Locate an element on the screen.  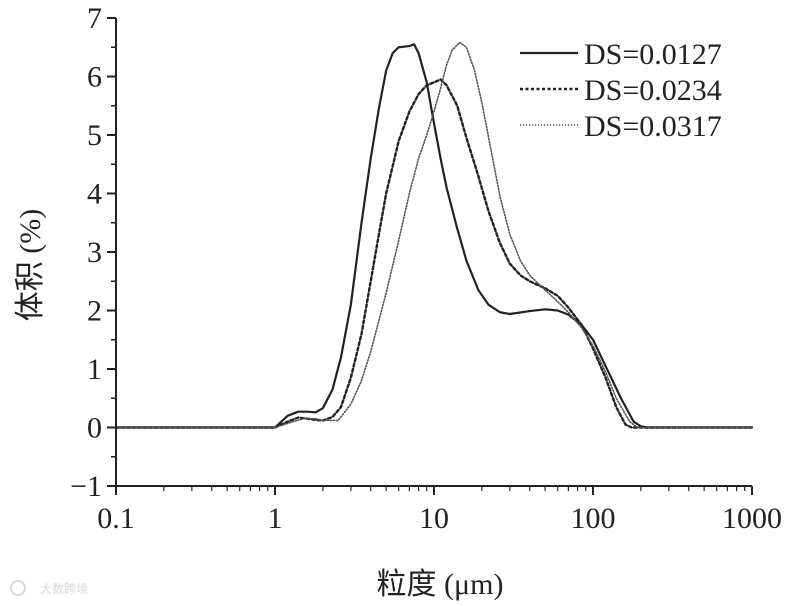
watermark-text: 大数跨境 is located at coordinates (64, 588).